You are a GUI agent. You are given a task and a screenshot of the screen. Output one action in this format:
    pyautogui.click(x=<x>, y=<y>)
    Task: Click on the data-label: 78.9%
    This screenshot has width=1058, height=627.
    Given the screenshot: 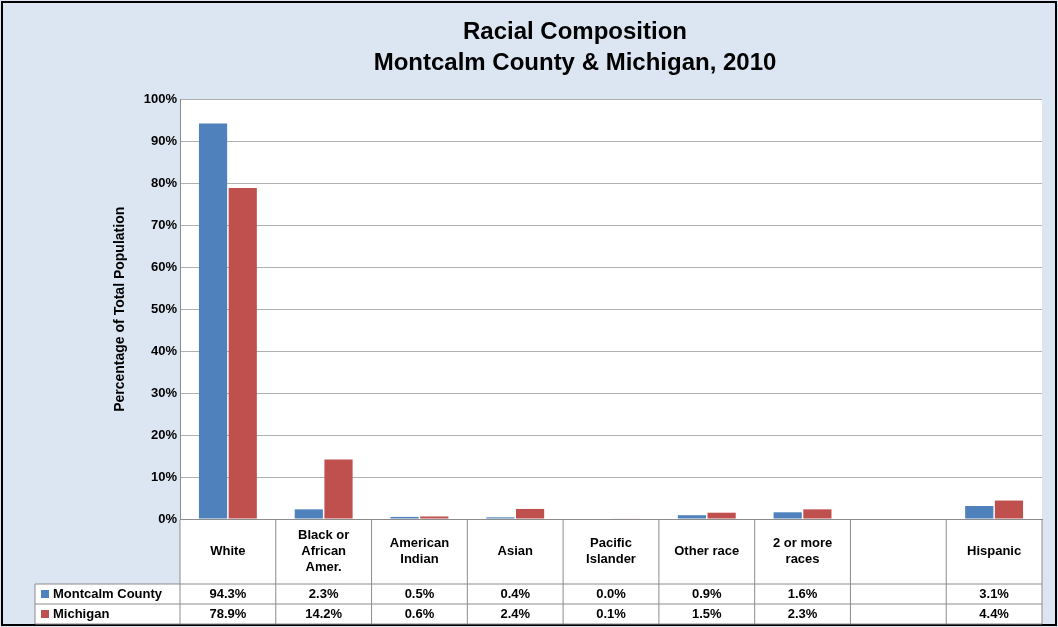 What is the action you would take?
    pyautogui.click(x=228, y=613)
    